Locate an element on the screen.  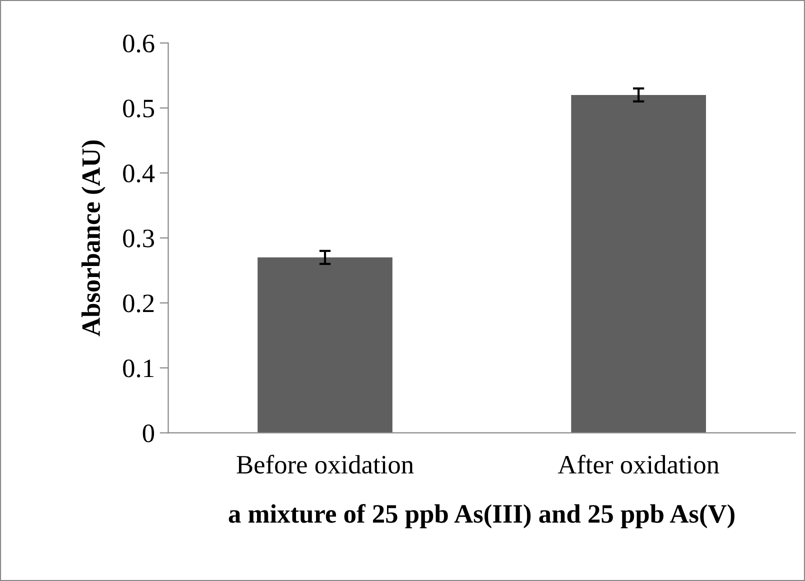
y-tick-label: 0.3 is located at coordinates (138, 239).